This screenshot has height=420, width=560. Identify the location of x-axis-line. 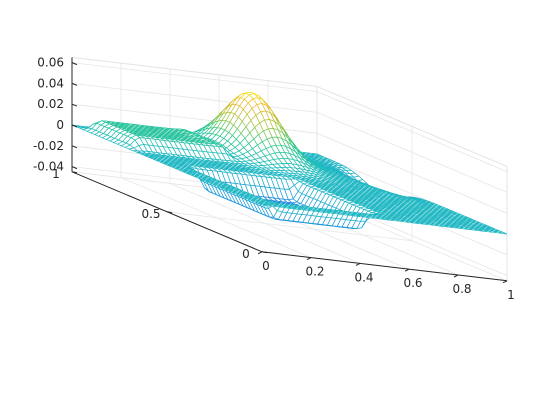
(384, 266).